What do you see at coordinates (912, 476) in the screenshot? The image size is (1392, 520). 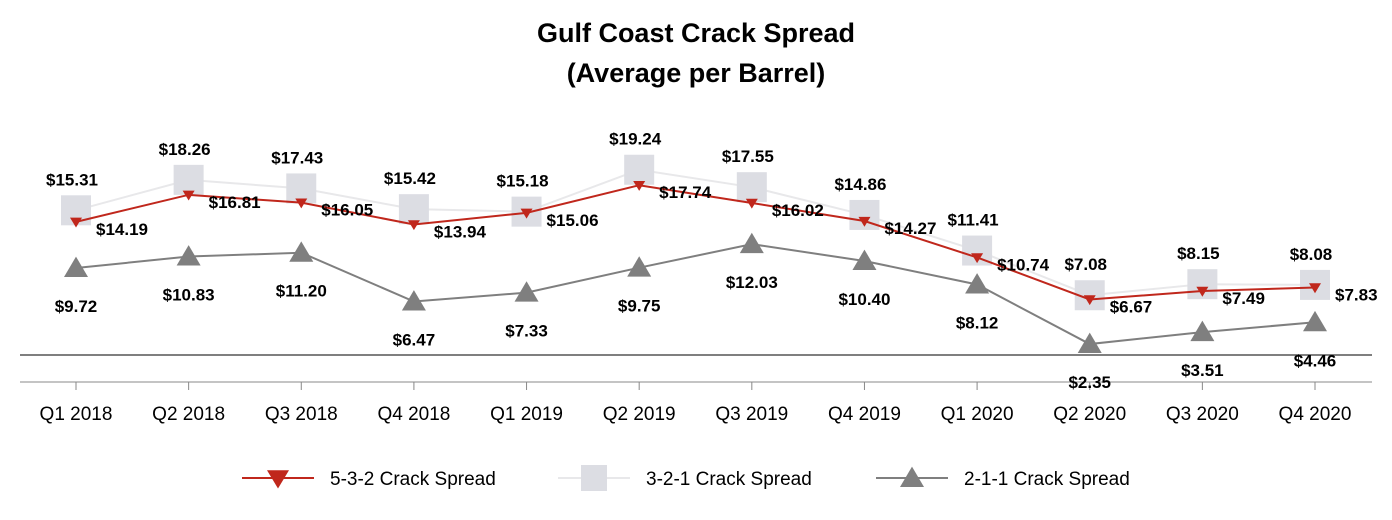 I see `legend-2-1-1-marker` at bounding box center [912, 476].